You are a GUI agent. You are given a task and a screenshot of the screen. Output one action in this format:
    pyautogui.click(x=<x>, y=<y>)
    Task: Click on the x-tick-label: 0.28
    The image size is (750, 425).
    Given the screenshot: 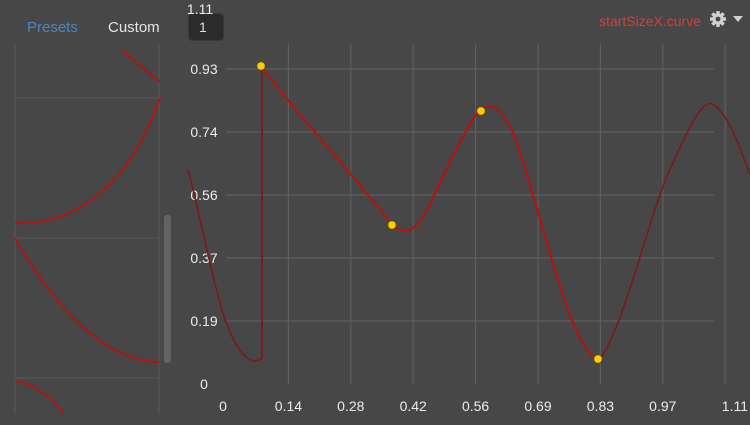 What is the action you would take?
    pyautogui.click(x=350, y=406)
    